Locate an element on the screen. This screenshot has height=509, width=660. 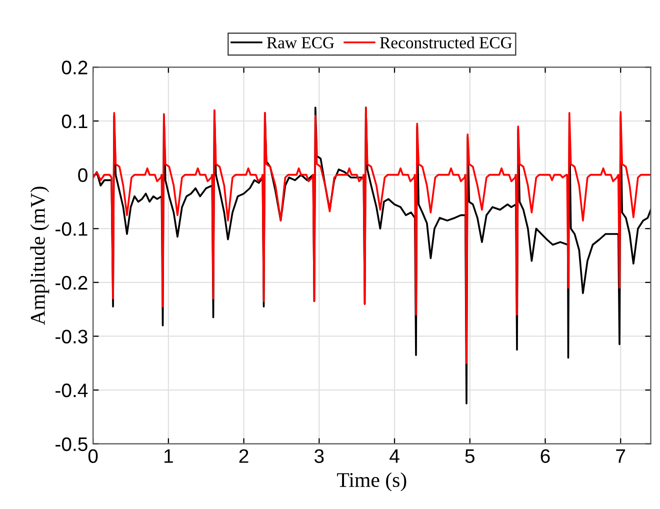
y-tick-label: -0.5 is located at coordinates (72, 444).